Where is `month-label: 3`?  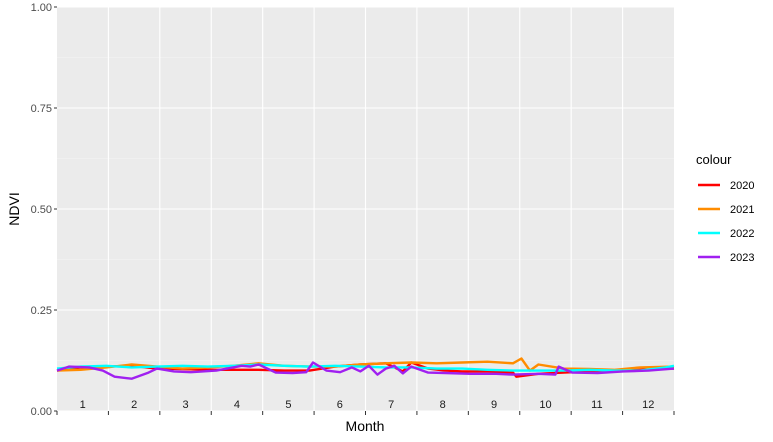 month-label: 3 is located at coordinates (185, 405).